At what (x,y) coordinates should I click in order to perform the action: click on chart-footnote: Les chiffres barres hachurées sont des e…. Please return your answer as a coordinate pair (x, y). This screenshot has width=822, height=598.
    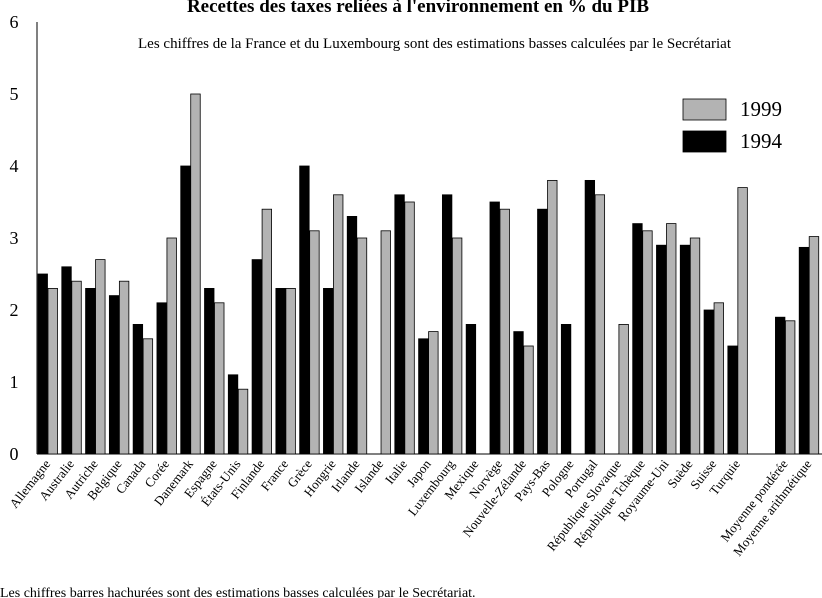
    Looking at the image, I should click on (238, 592).